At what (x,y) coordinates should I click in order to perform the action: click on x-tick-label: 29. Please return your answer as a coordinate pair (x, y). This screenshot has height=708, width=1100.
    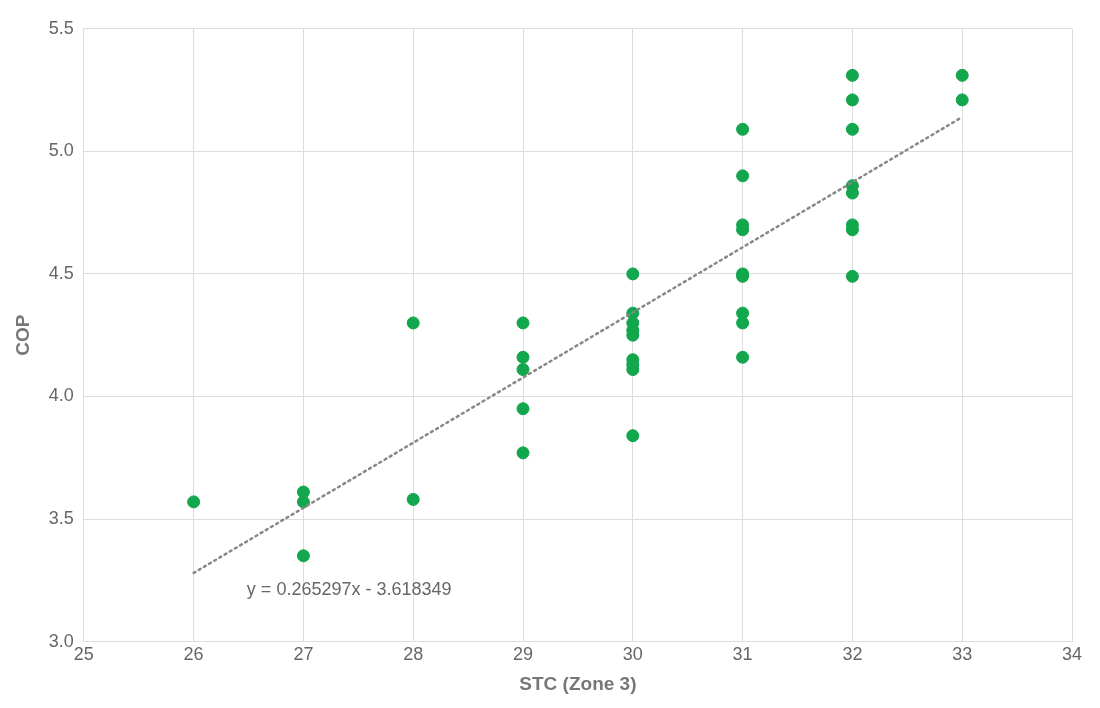
    Looking at the image, I should click on (523, 654).